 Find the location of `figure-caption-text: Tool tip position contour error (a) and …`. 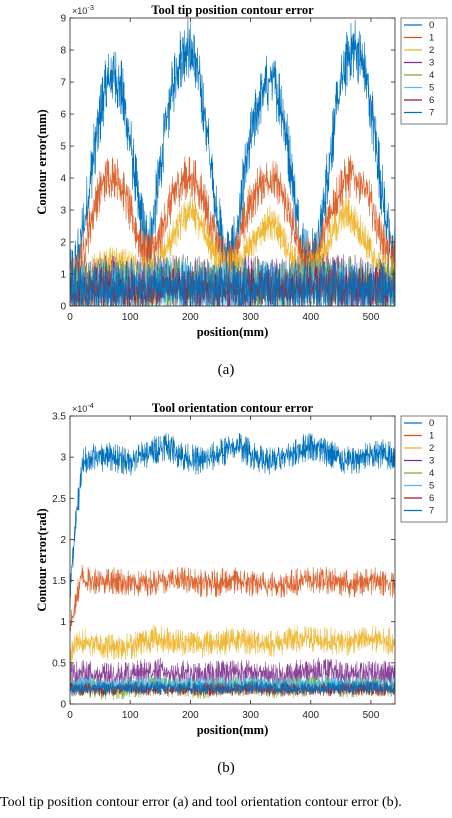

figure-caption-text: Tool tip position contour error (a) and … is located at coordinates (201, 802).